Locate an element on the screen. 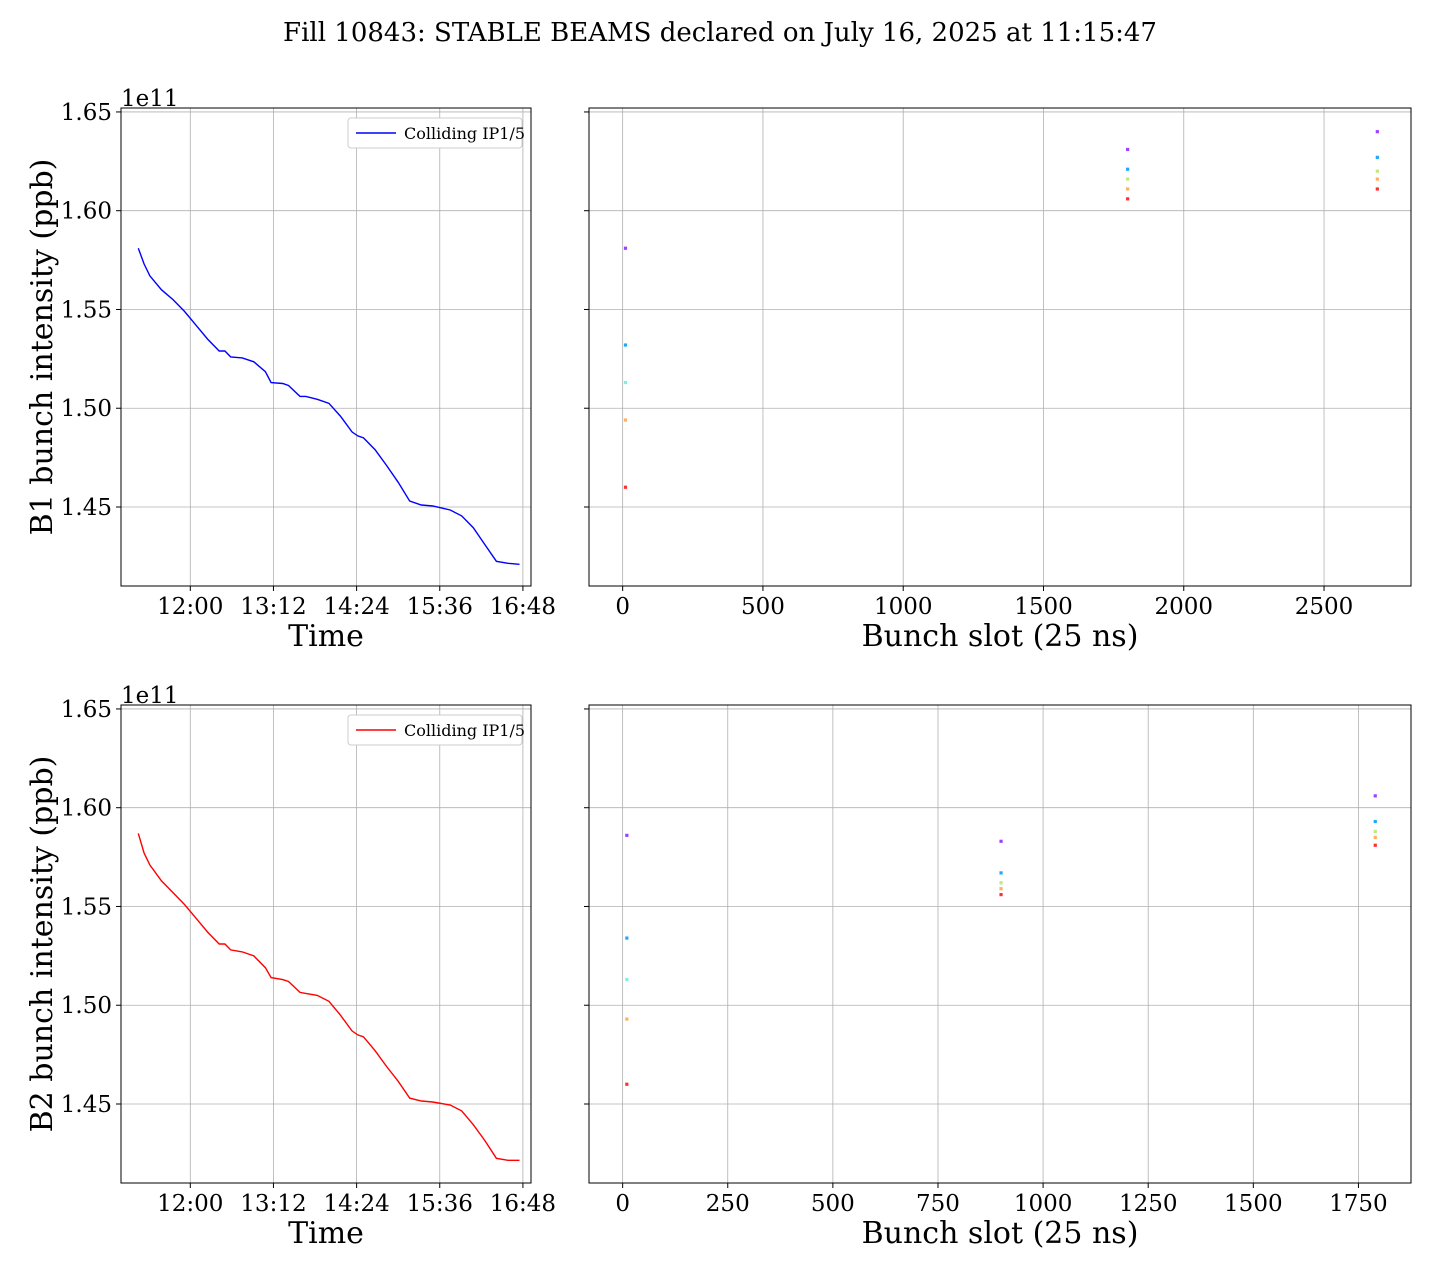  x-tick-label: 1750 is located at coordinates (1358, 1204).